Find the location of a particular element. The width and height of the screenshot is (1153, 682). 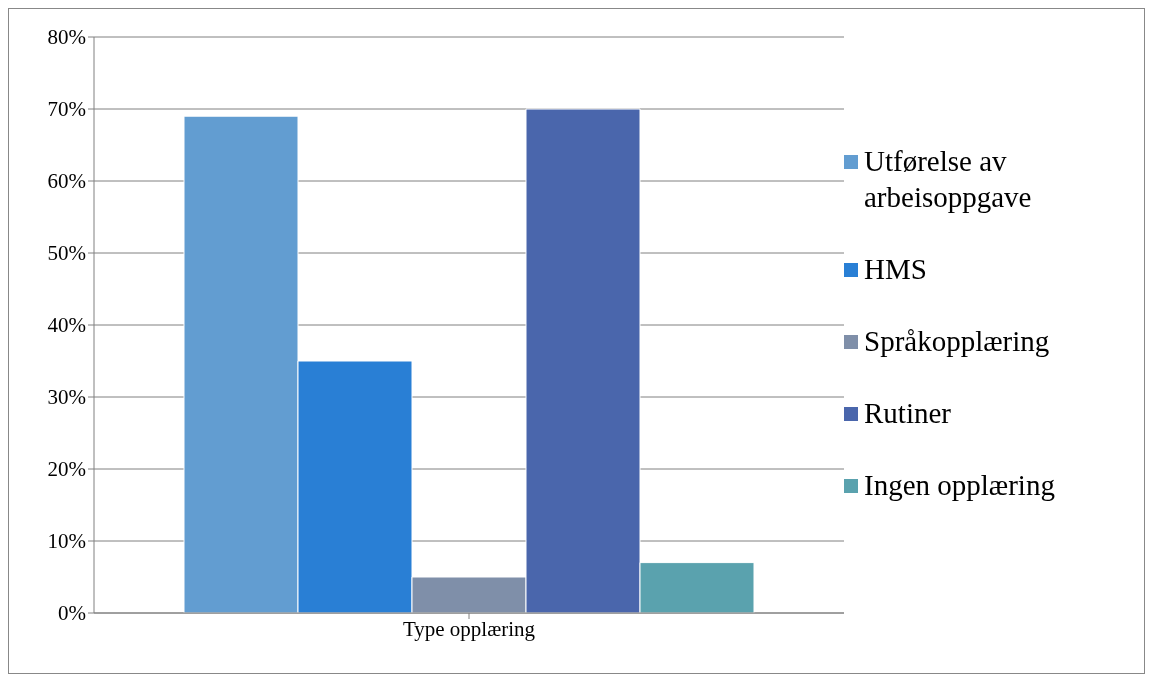

legend-label: Rutiner is located at coordinates (907, 413).